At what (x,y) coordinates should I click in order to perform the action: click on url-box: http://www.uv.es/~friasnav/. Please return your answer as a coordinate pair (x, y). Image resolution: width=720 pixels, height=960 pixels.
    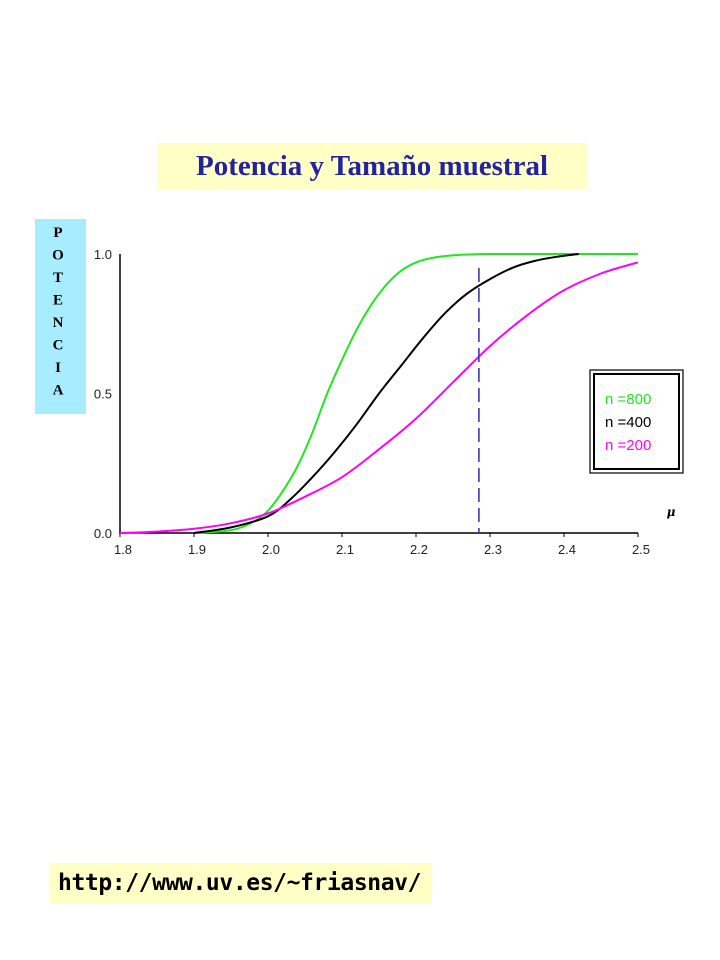
    Looking at the image, I should click on (240, 883).